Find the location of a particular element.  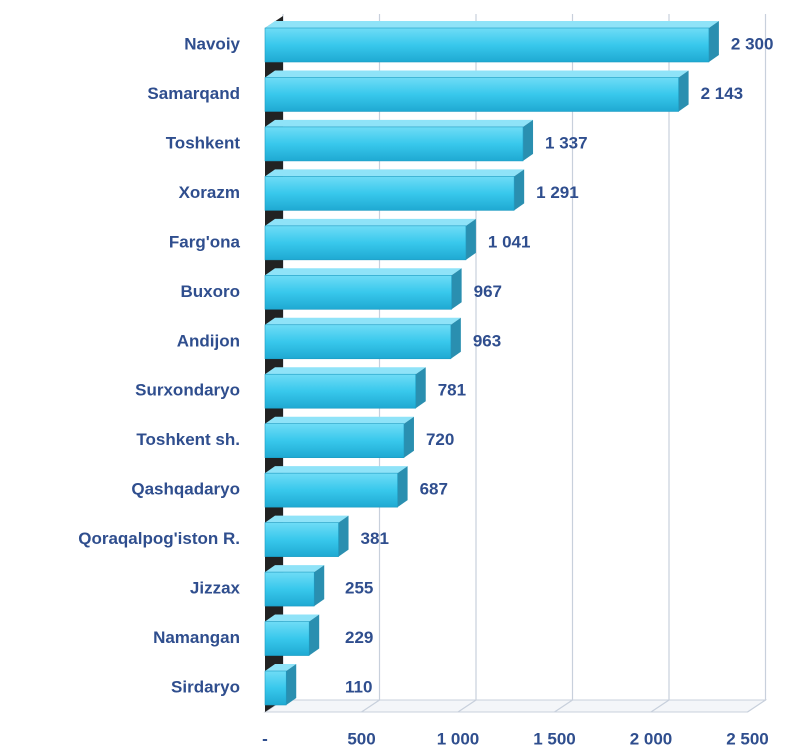

y-tick-label: Qashqadaryo is located at coordinates (185, 489).